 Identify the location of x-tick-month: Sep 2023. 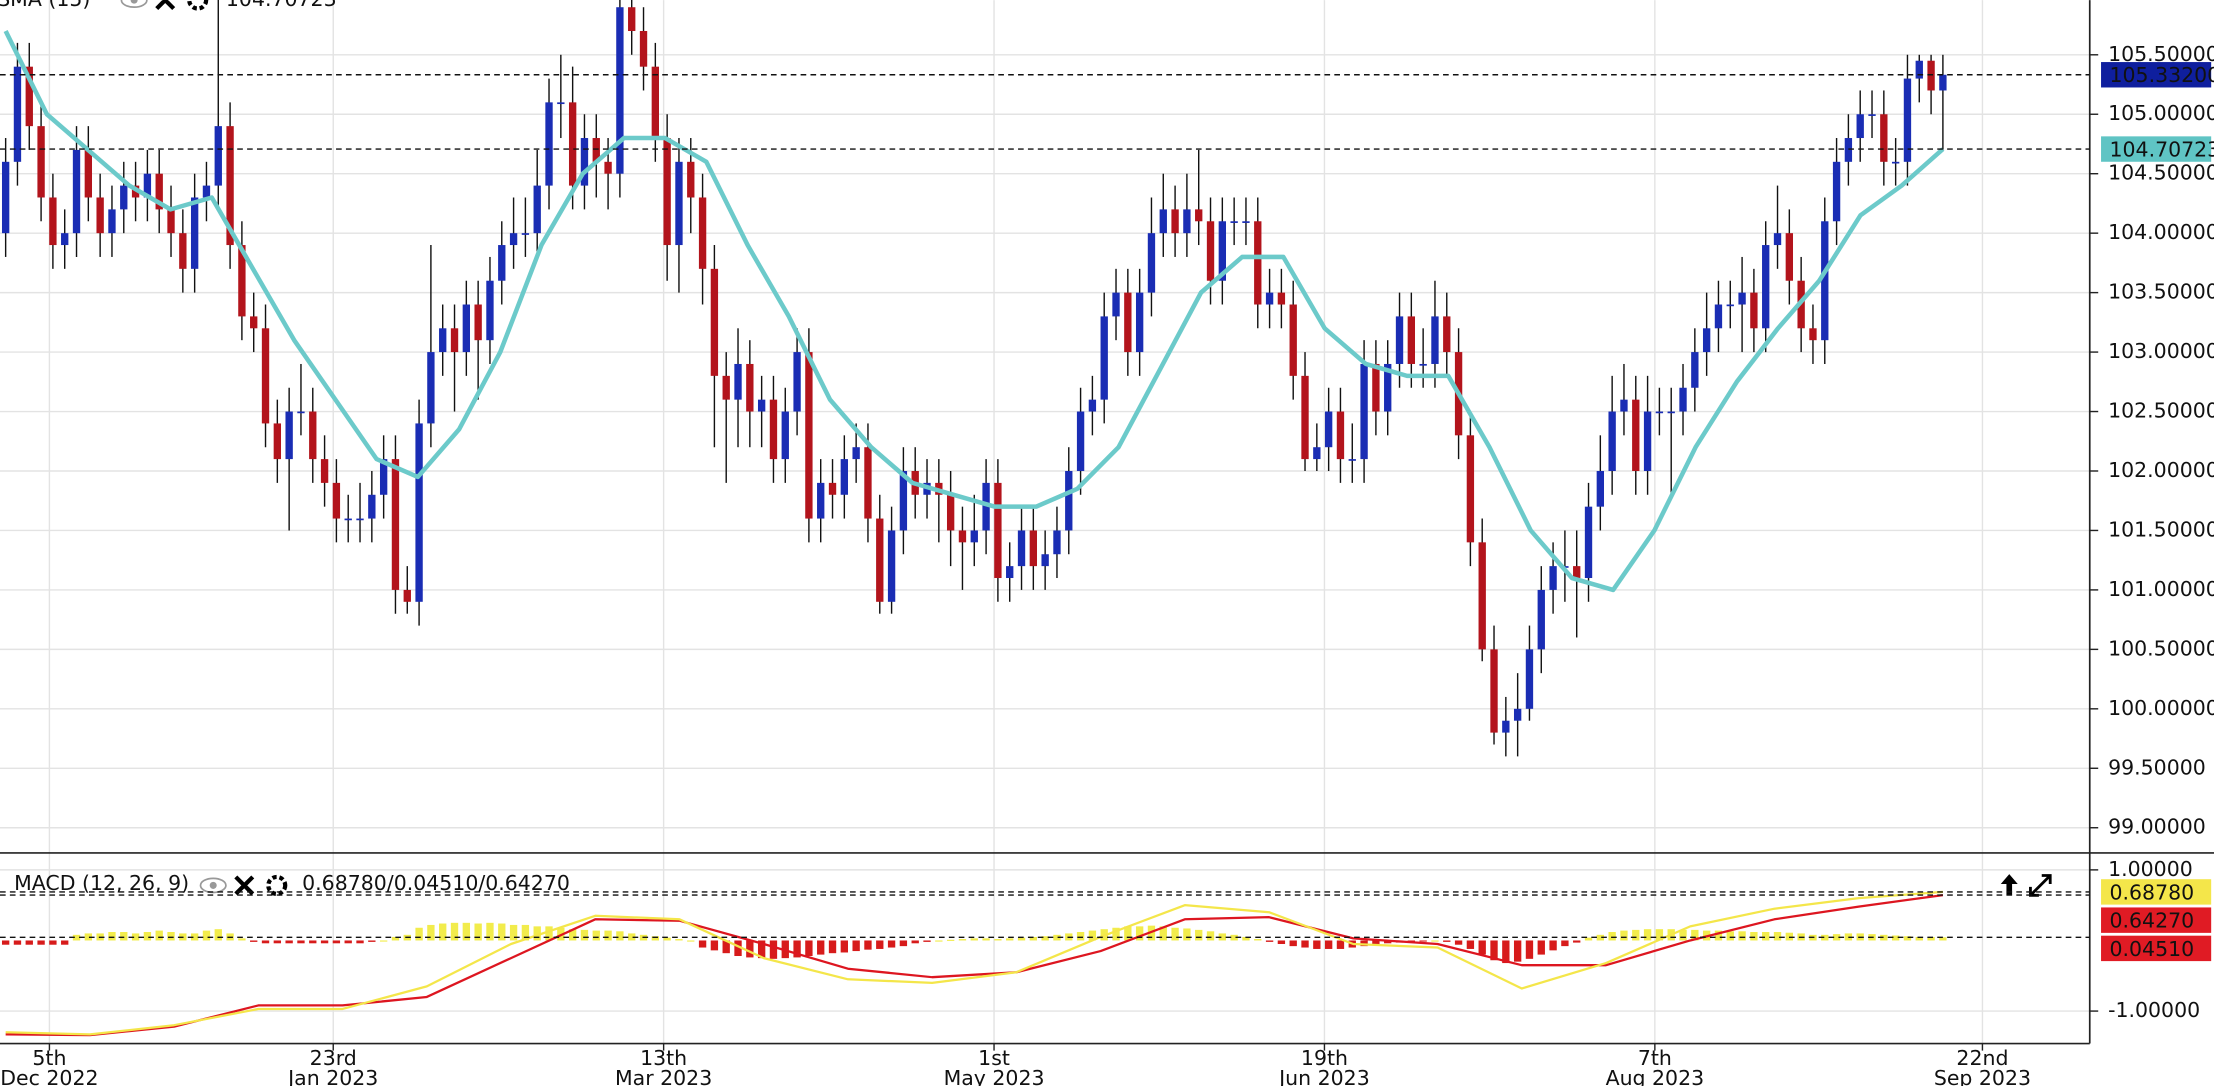
(1982, 1076).